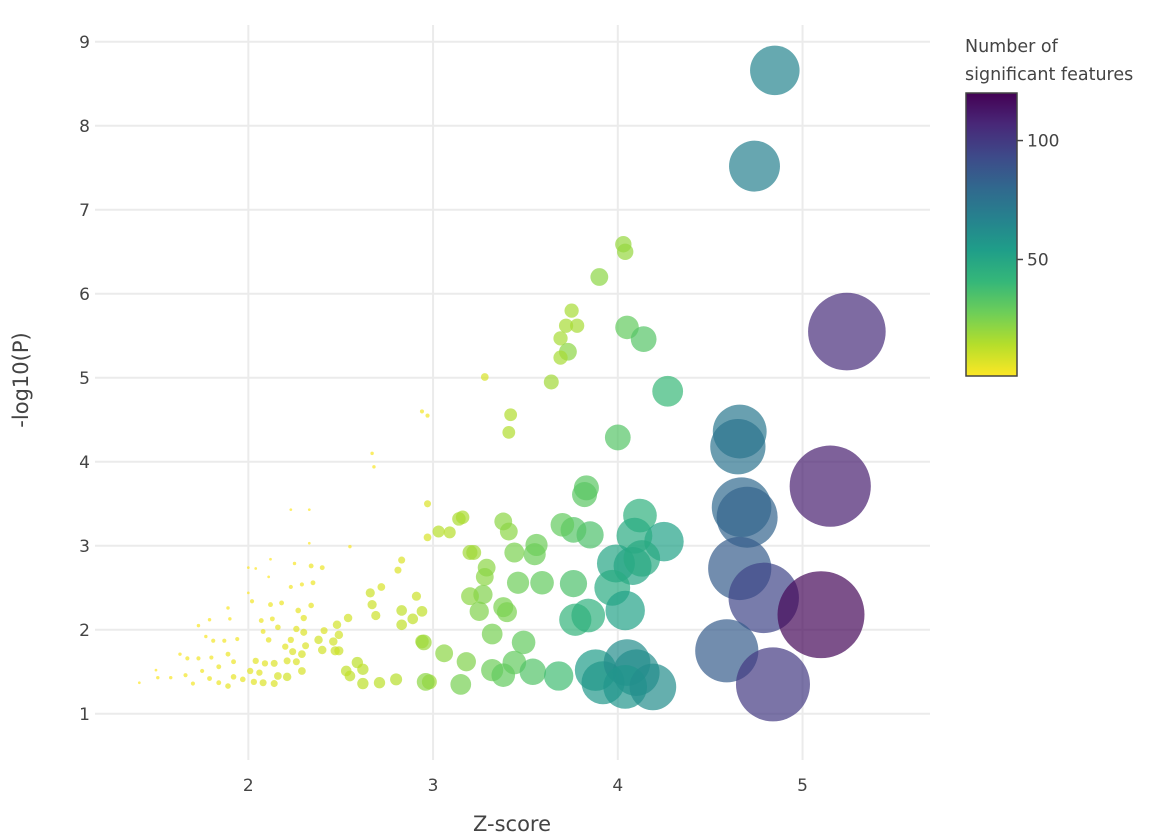  What do you see at coordinates (1049, 207) in the screenshot?
I see `colorbar: Number of significant features 50 100` at bounding box center [1049, 207].